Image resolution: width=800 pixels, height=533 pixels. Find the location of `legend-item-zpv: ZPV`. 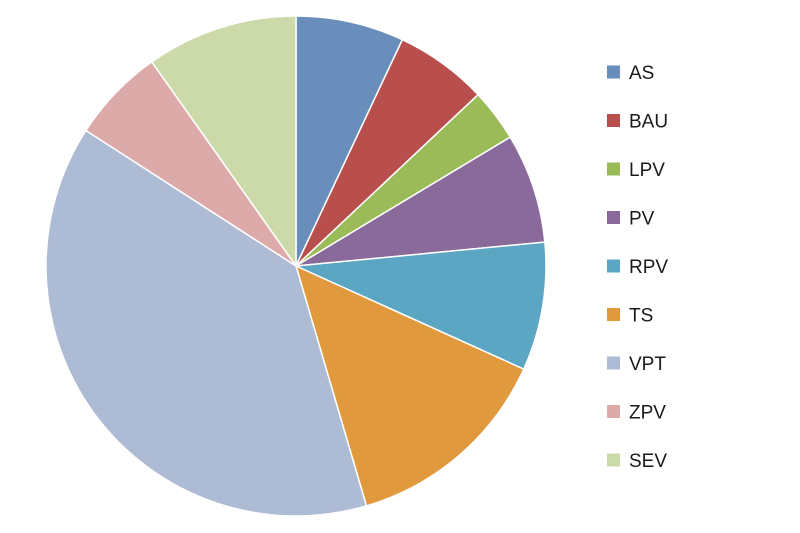

legend-item-zpv: ZPV is located at coordinates (636, 413).